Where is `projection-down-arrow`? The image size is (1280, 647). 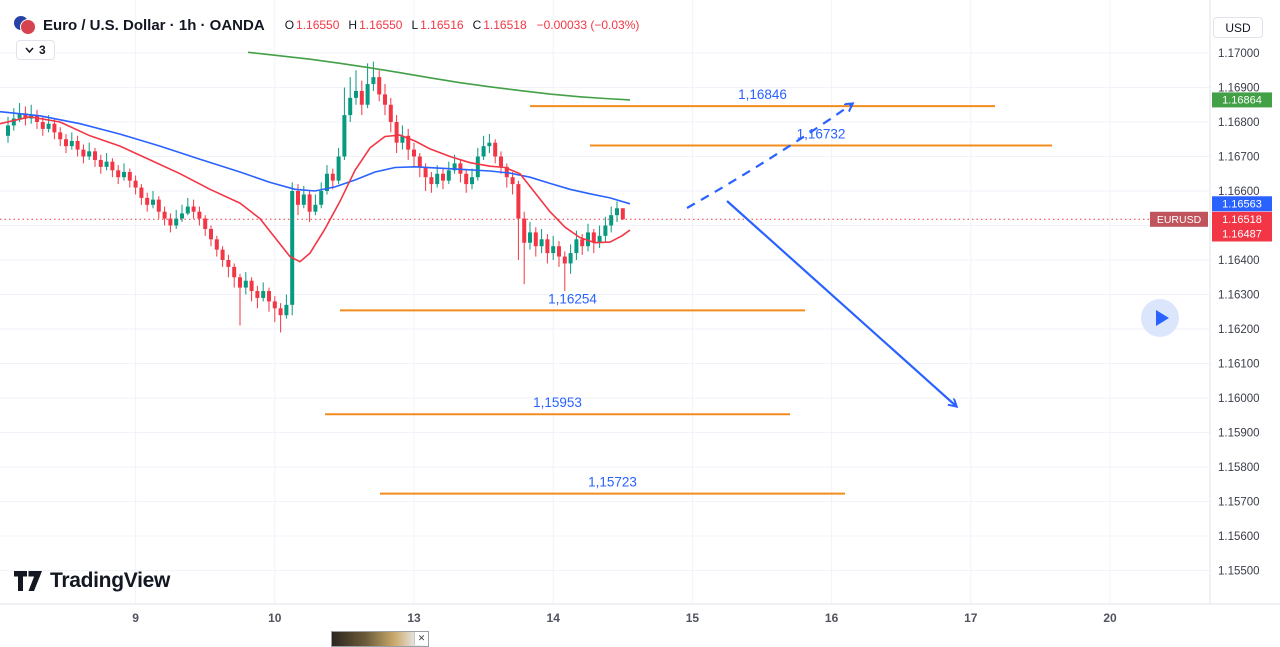
projection-down-arrow is located at coordinates (841, 303).